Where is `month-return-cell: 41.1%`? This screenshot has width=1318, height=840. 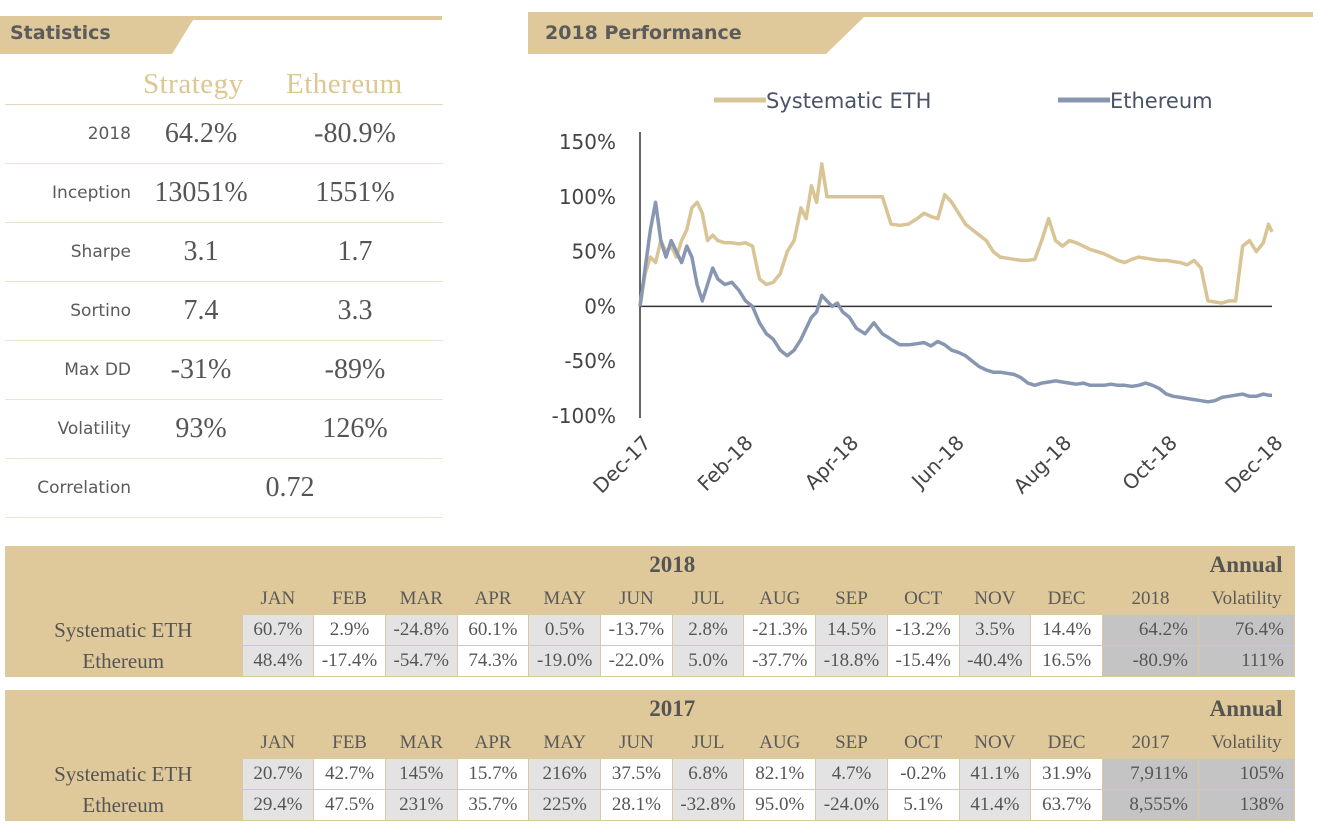 month-return-cell: 41.1% is located at coordinates (995, 774).